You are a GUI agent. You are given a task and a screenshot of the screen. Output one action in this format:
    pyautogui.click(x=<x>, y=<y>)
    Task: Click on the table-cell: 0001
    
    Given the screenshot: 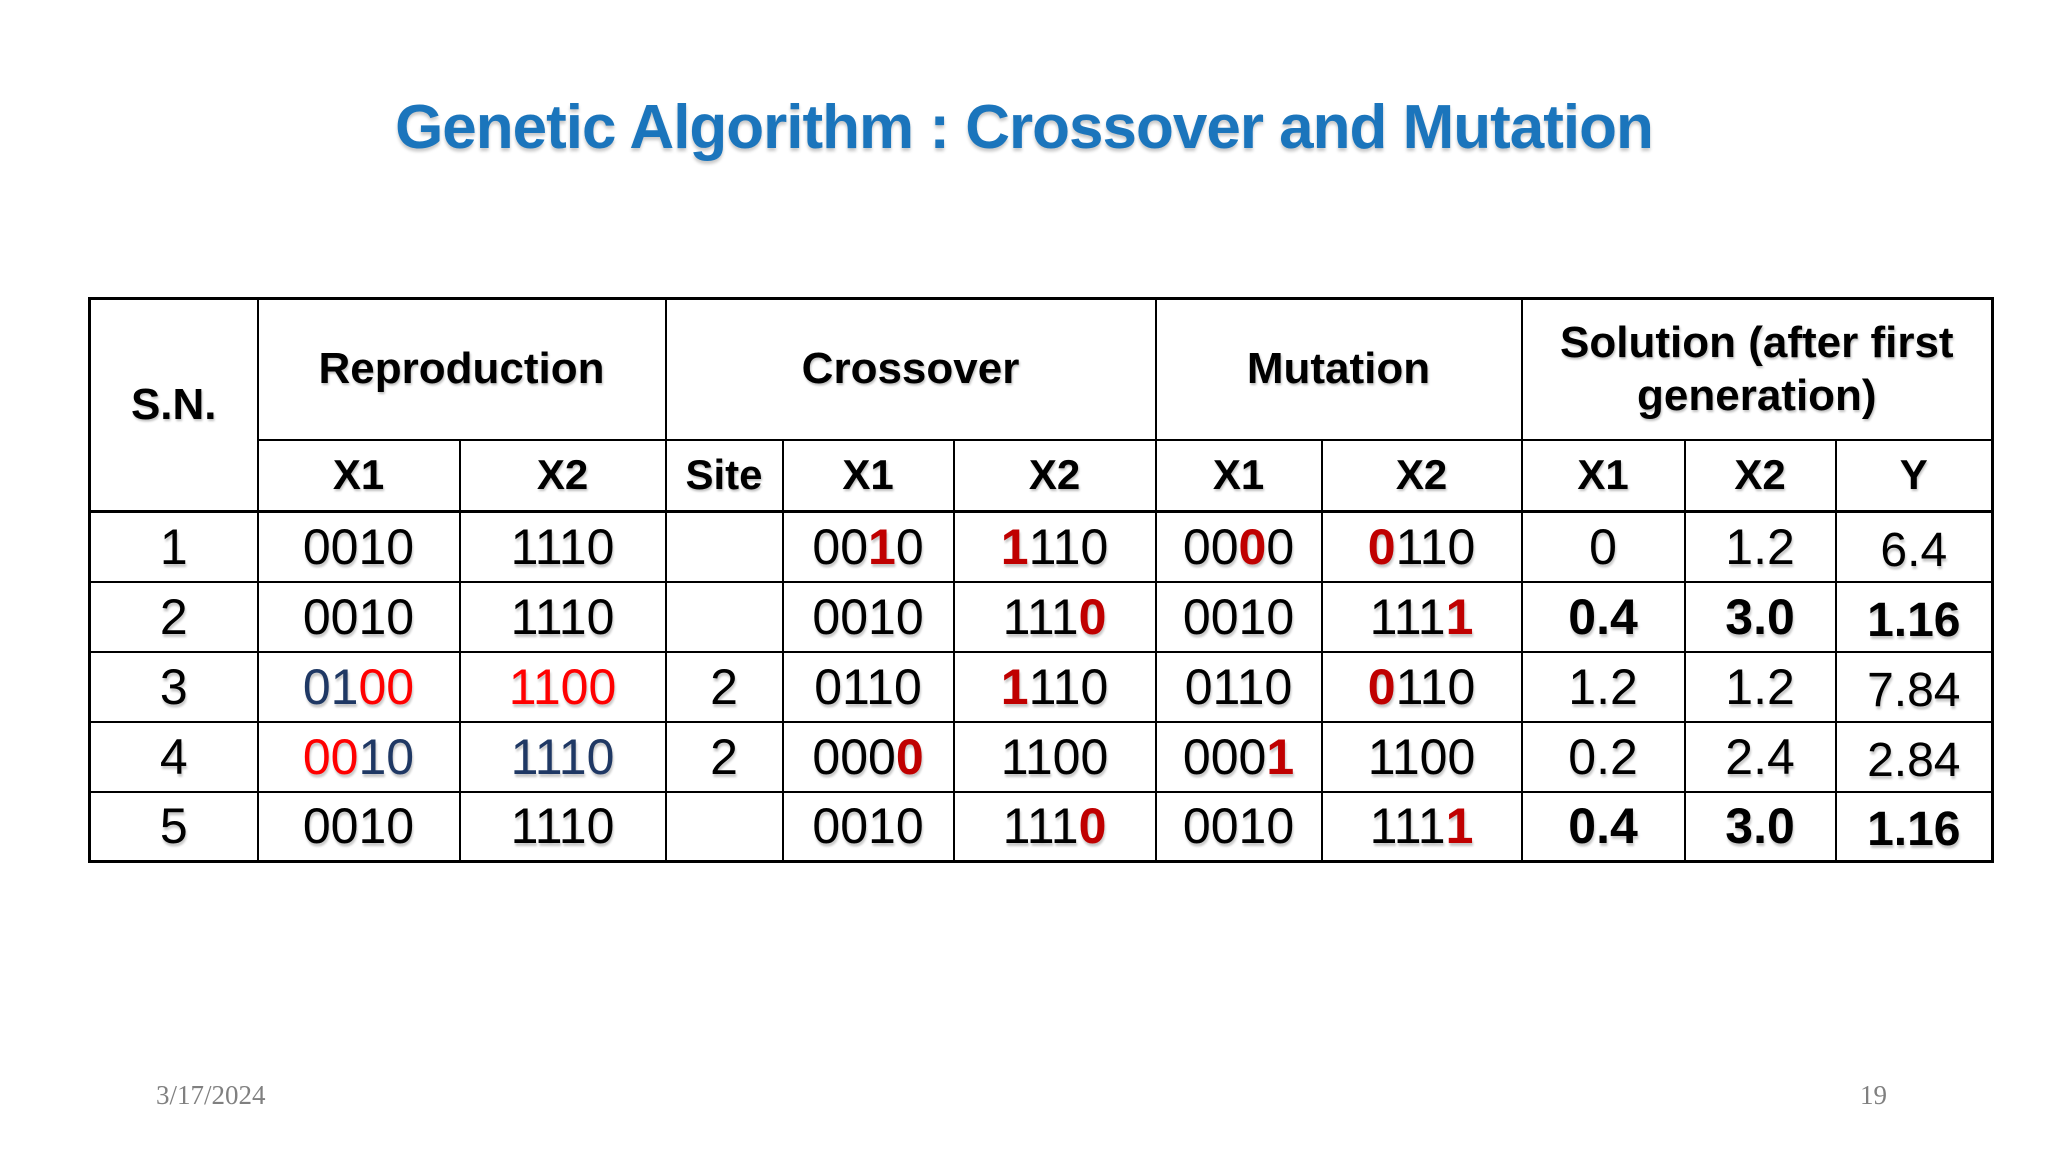 What is the action you would take?
    pyautogui.click(x=1238, y=756)
    